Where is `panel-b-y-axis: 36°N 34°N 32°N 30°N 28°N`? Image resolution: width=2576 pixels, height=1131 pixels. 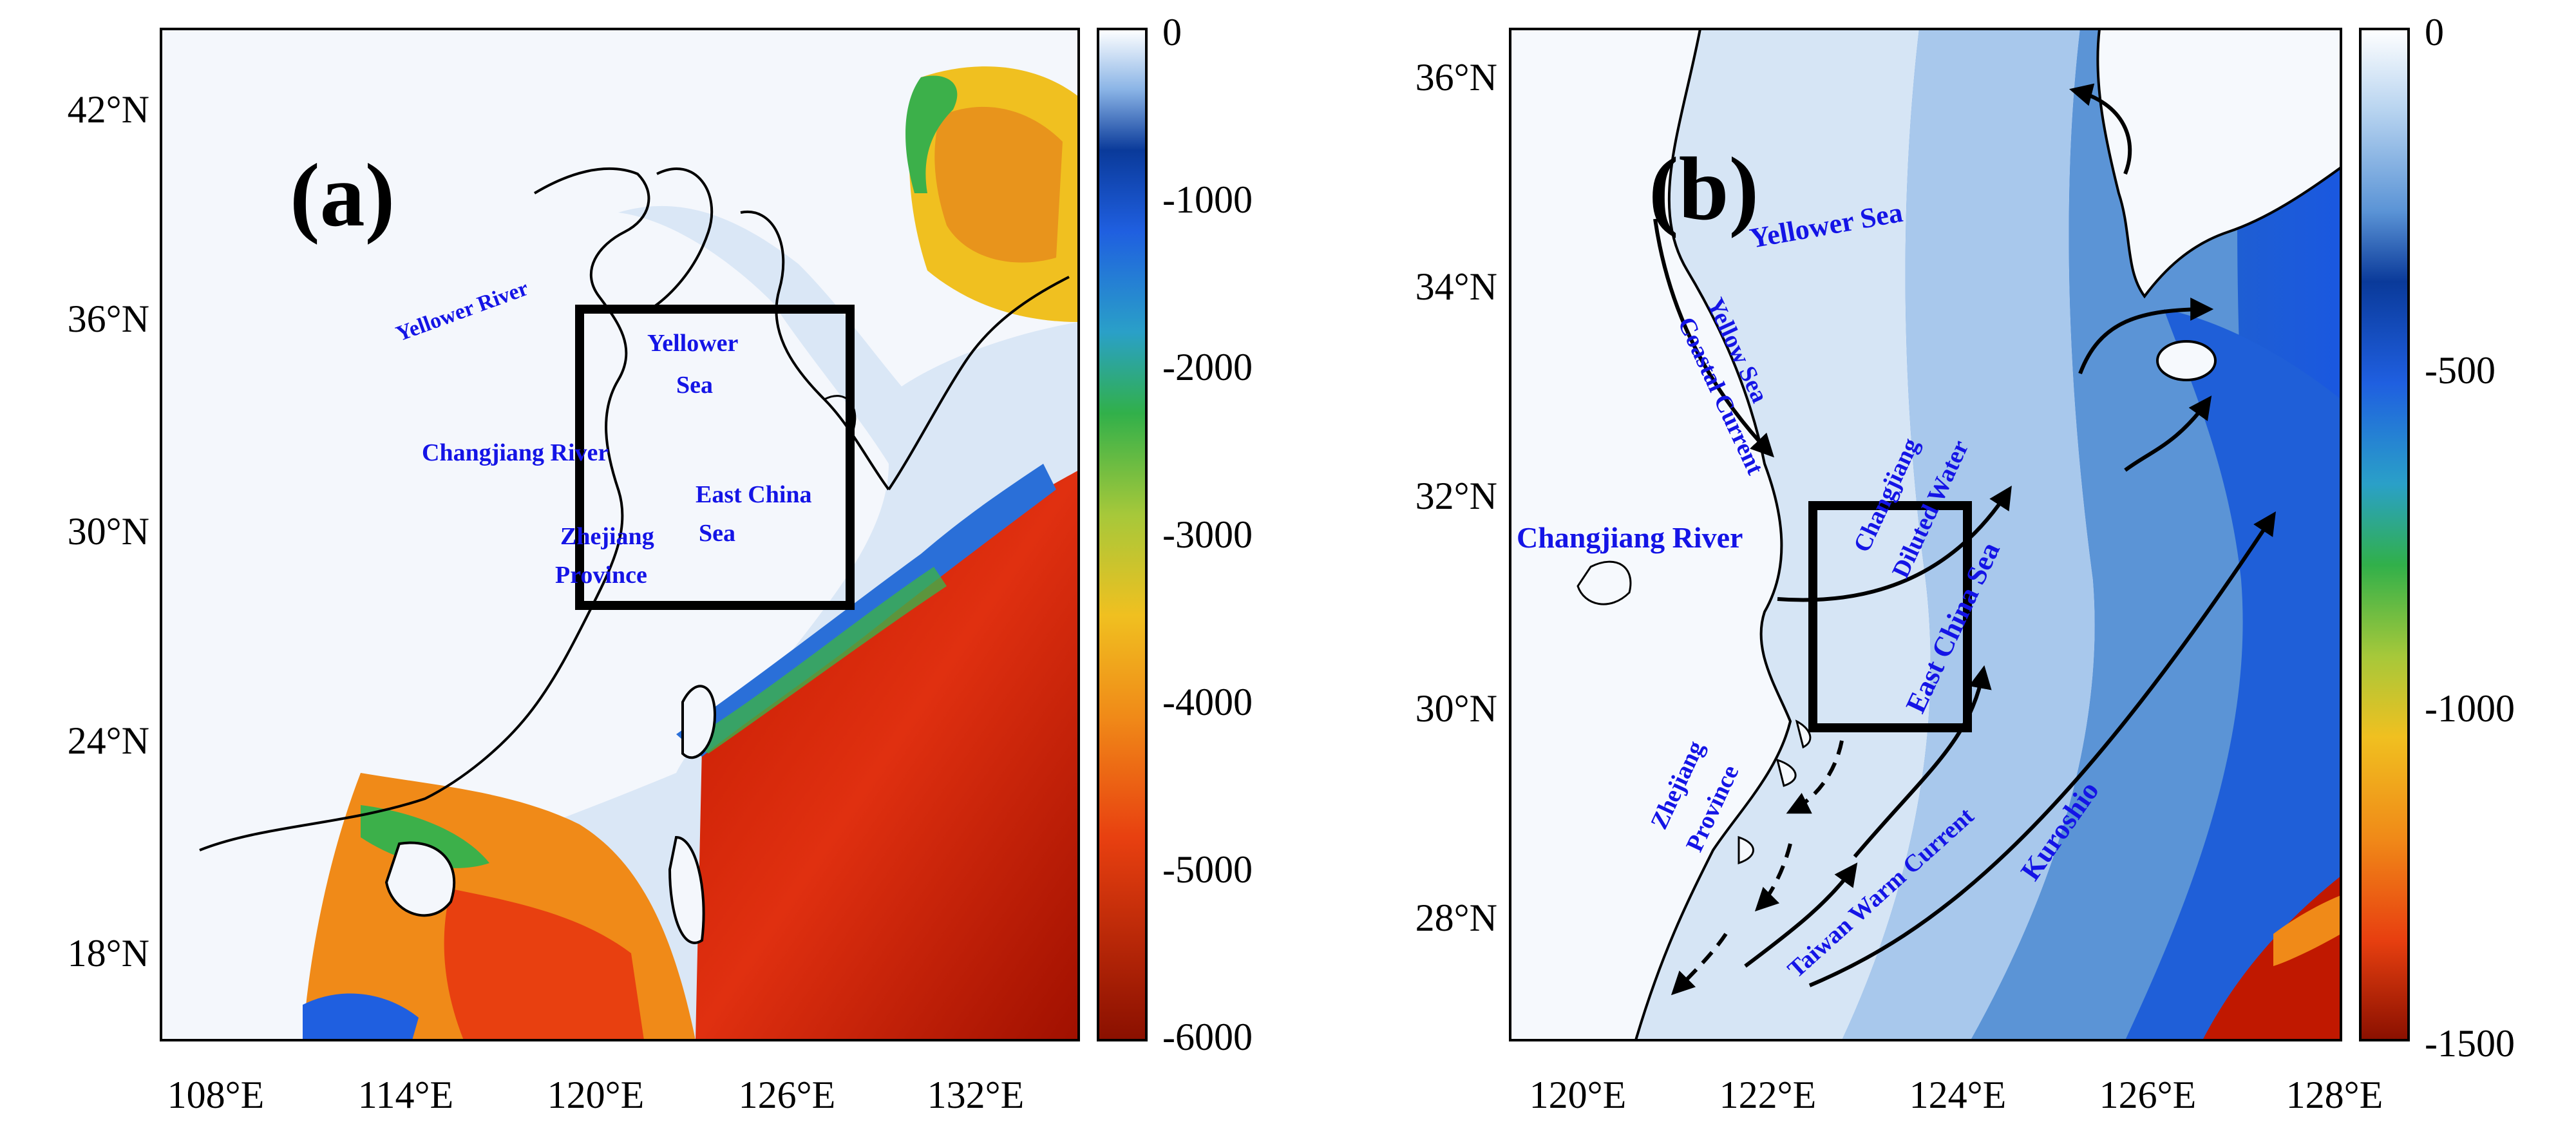
panel-b-y-axis: 36°N 34°N 32°N 30°N 28°N is located at coordinates (1457, 497).